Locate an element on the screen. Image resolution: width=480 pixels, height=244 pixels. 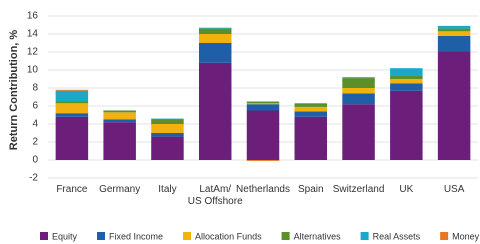
y-tick-label: 6 is located at coordinates (35, 106).